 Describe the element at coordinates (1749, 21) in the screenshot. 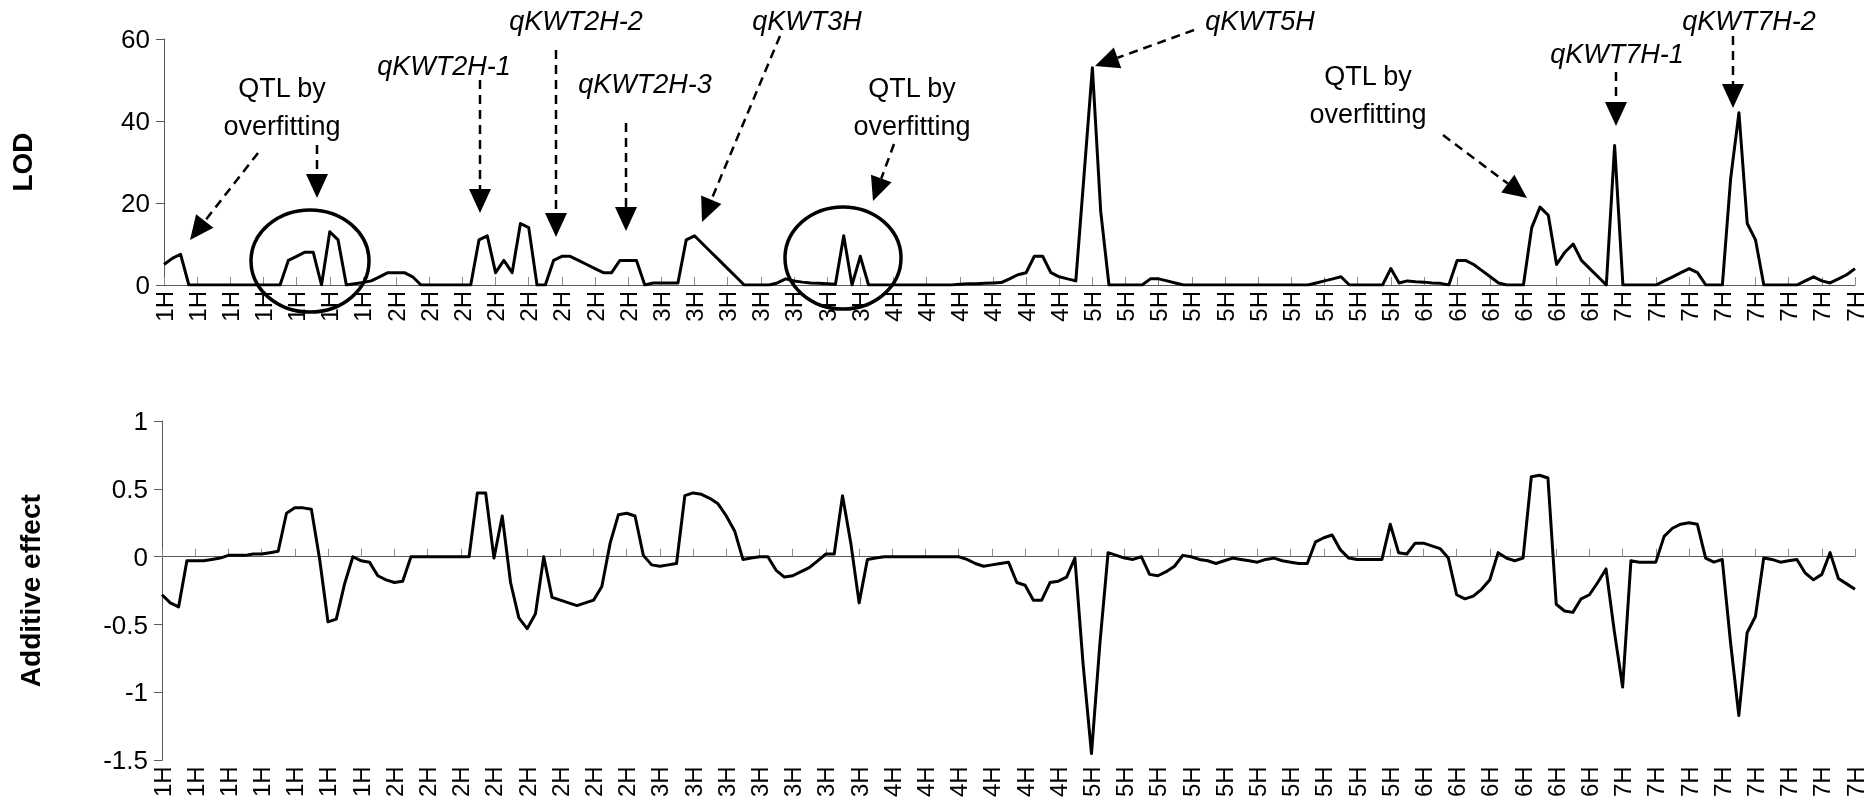

I see `text: qKWT7H-2` at that location.